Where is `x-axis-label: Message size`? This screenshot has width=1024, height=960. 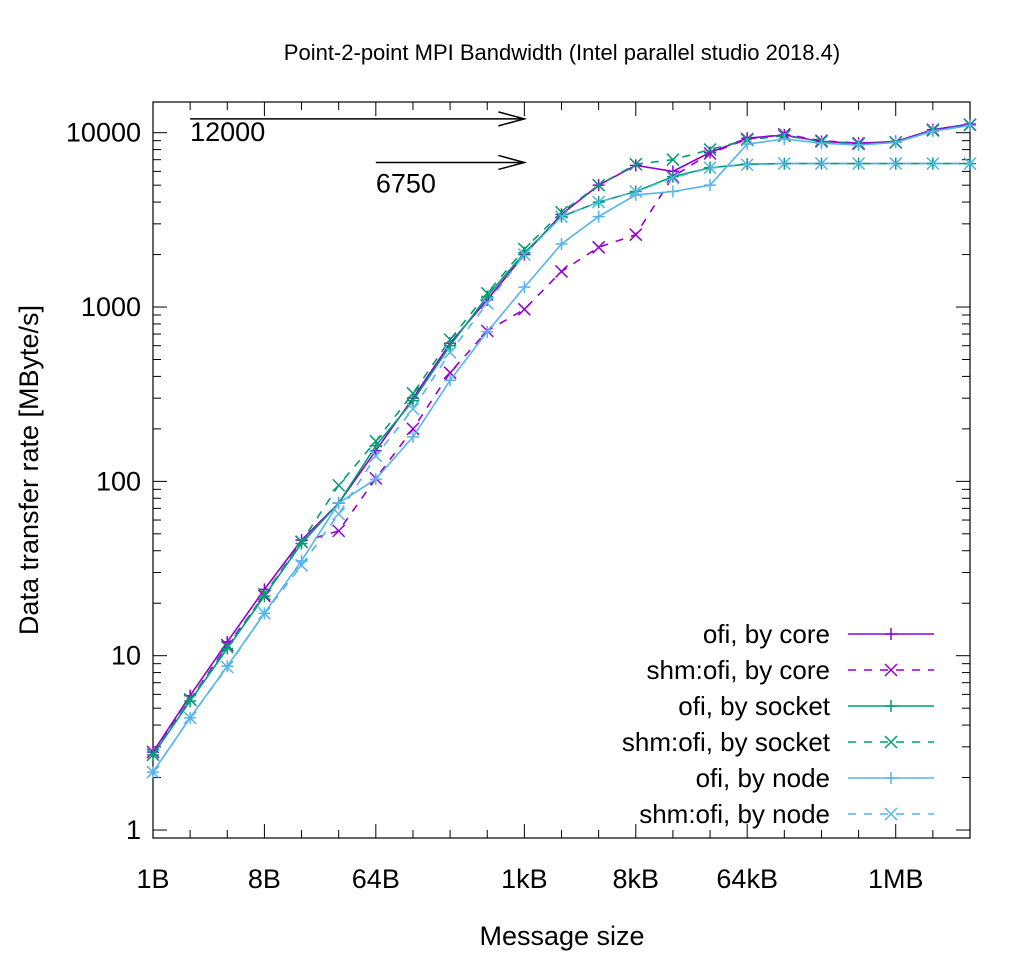 x-axis-label: Message size is located at coordinates (561, 936).